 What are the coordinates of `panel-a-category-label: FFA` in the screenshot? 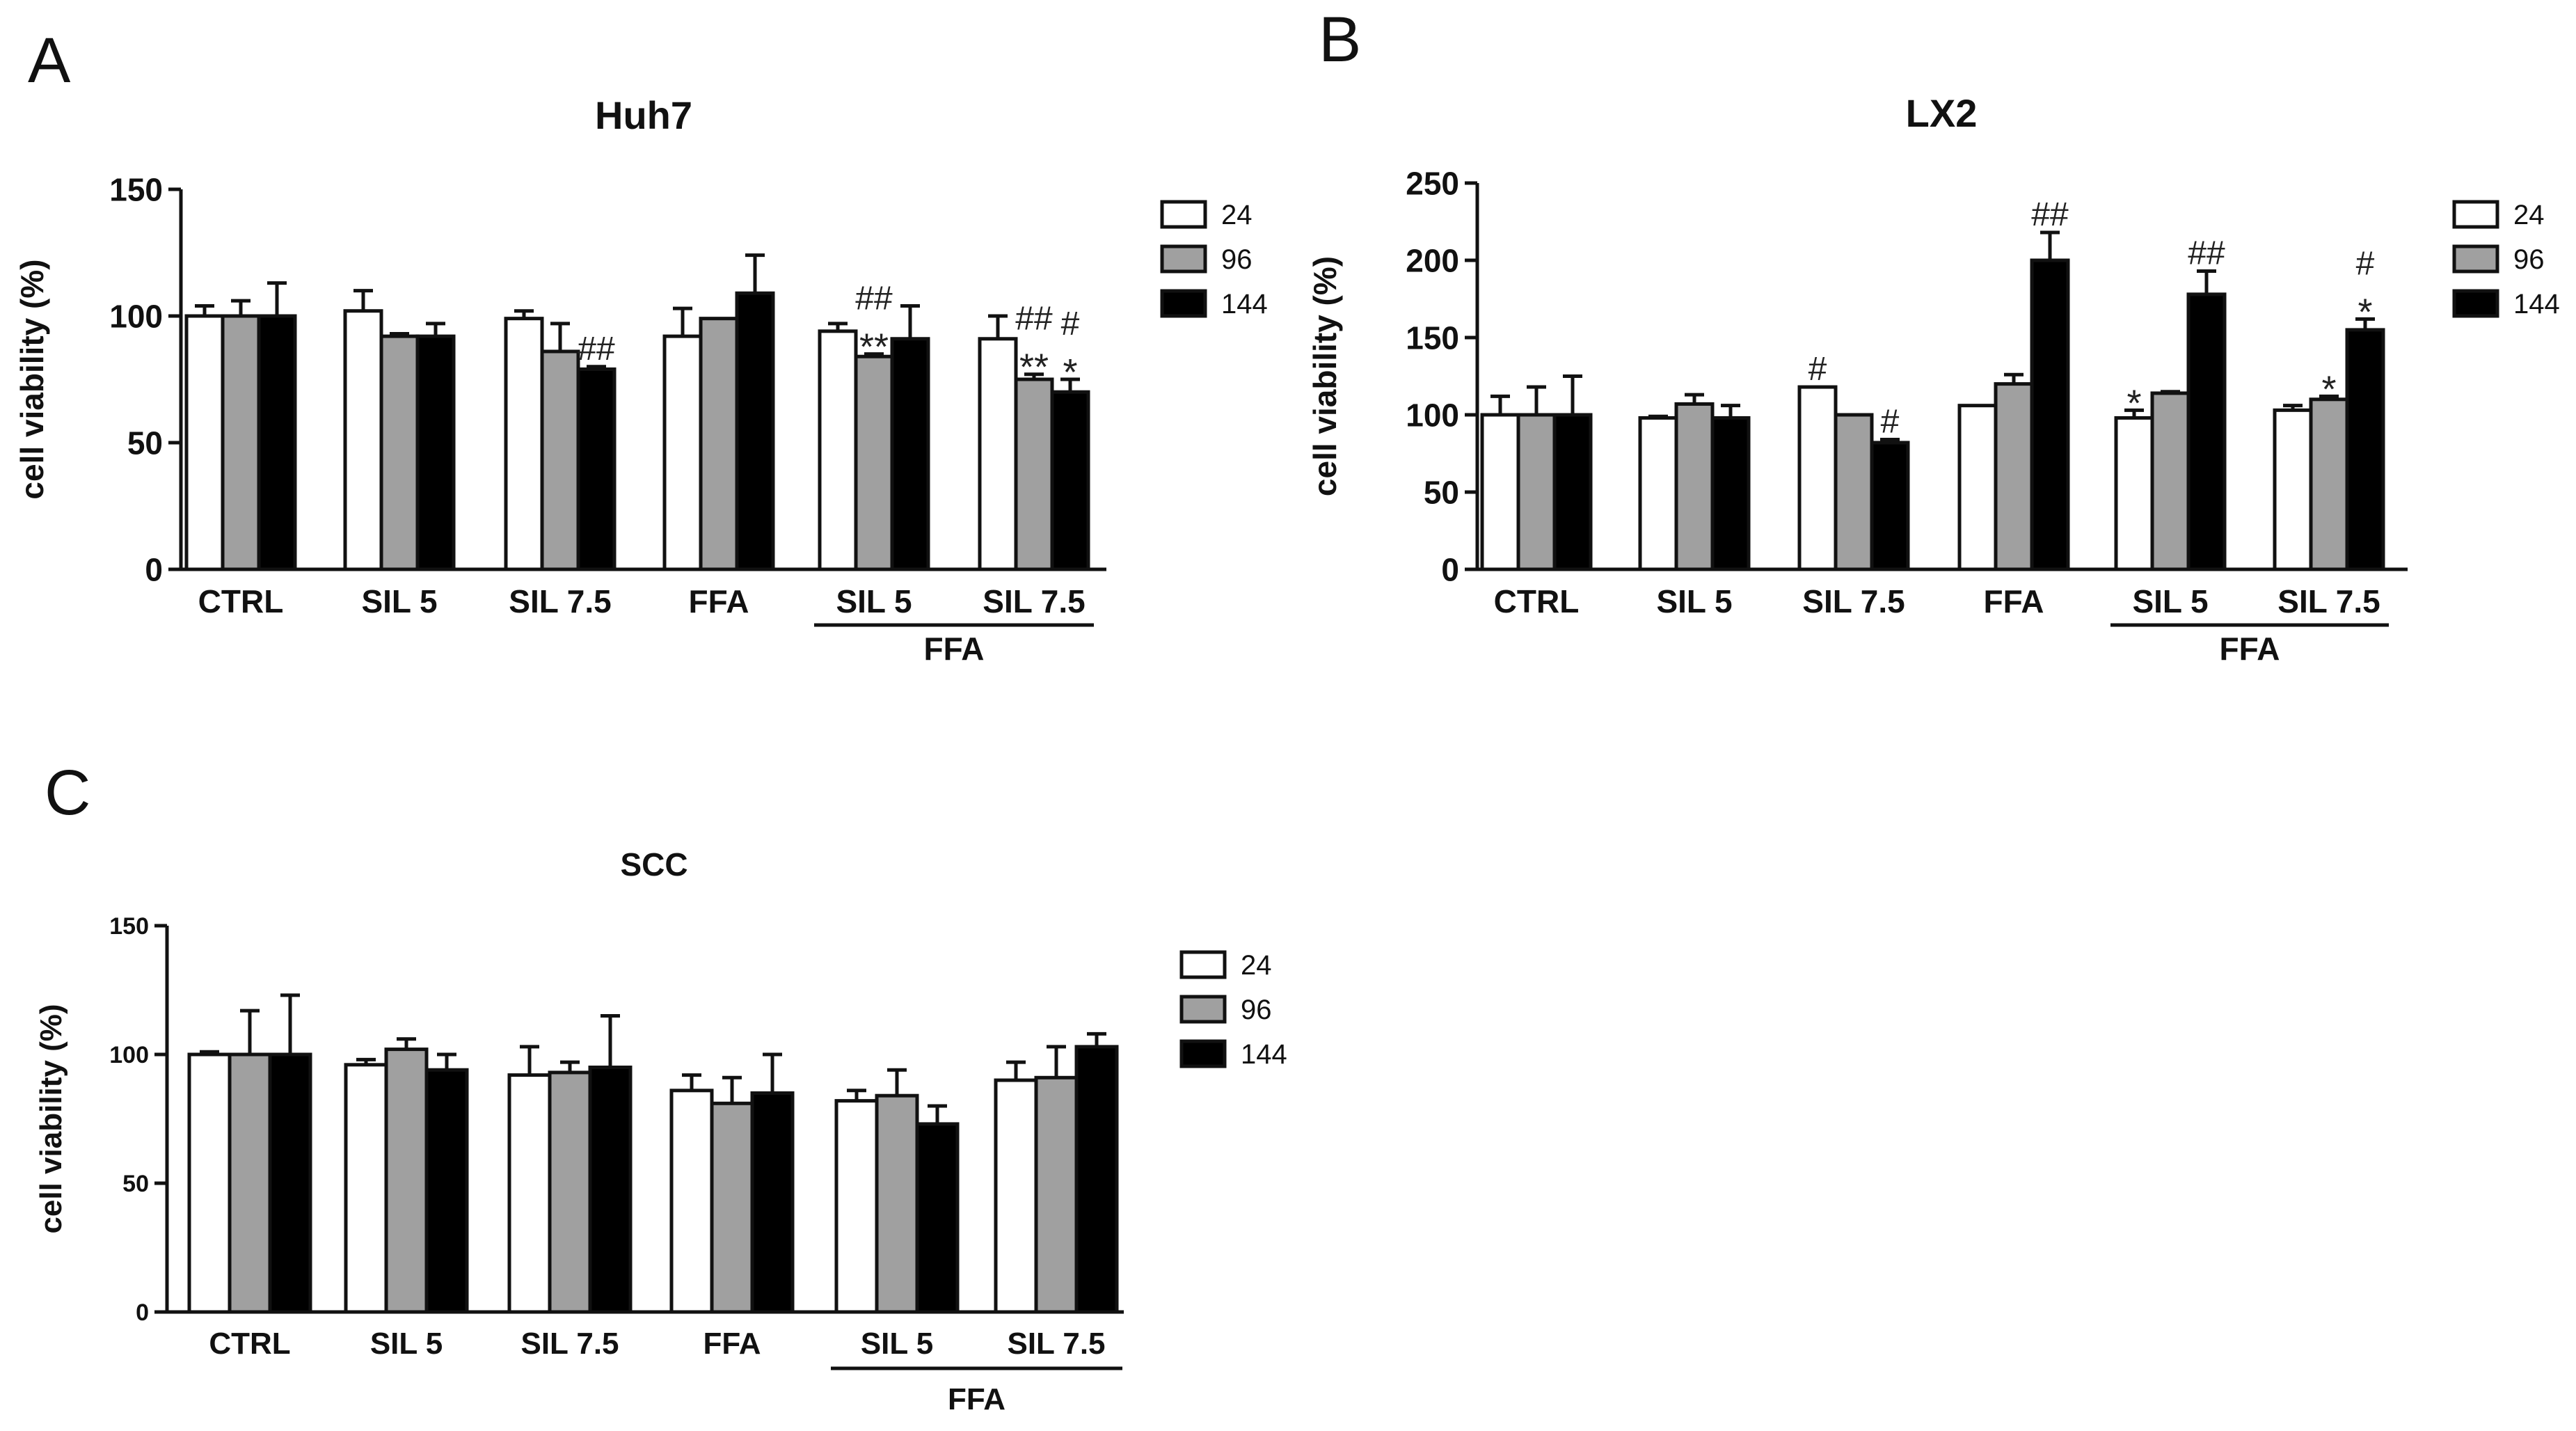 It's located at (719, 601).